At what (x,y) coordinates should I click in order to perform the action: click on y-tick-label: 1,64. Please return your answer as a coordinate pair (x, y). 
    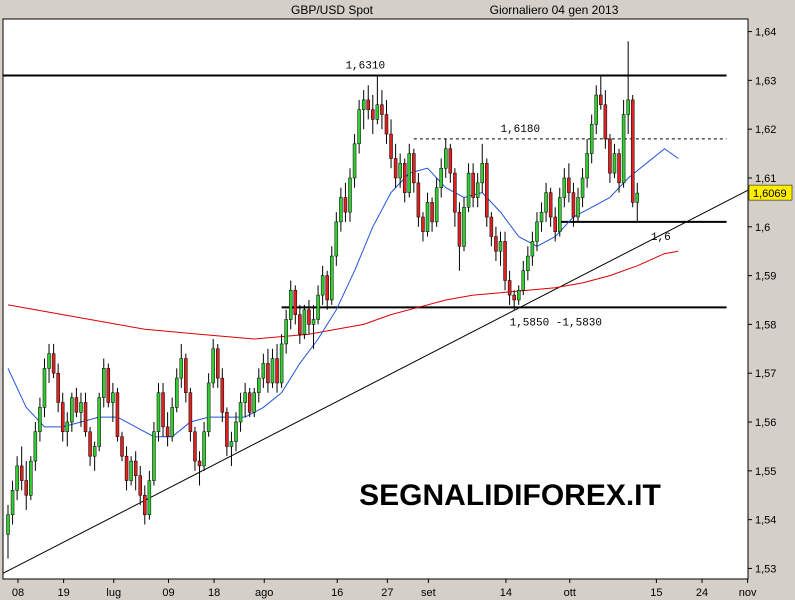
    Looking at the image, I should click on (765, 33).